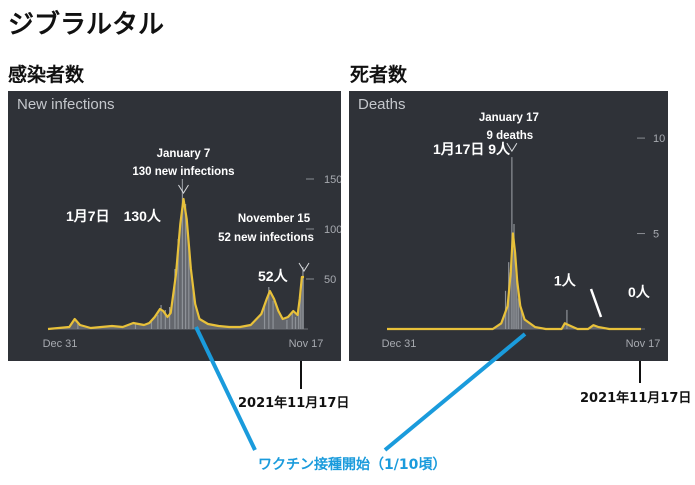 The height and width of the screenshot is (485, 695). Describe the element at coordinates (509, 118) in the screenshot. I see `callout-date: January 17` at that location.